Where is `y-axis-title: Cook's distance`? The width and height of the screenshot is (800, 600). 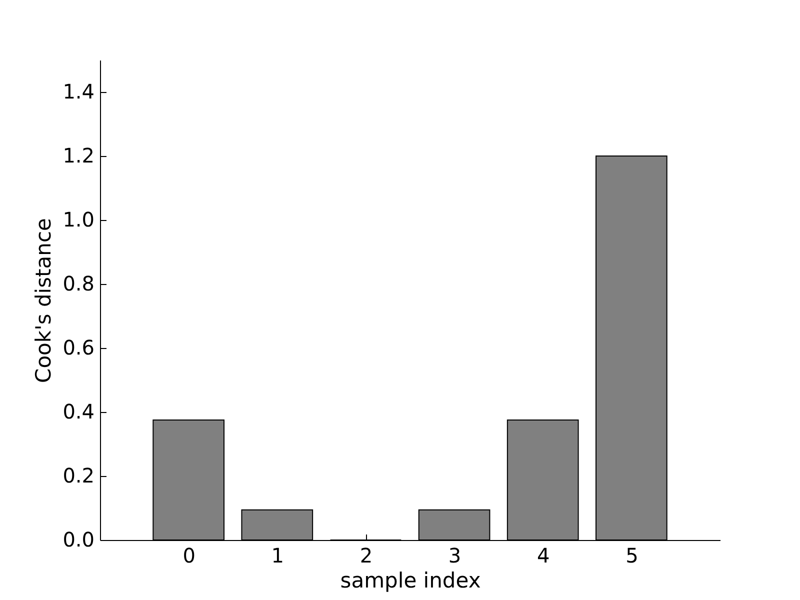 y-axis-title: Cook's distance is located at coordinates (44, 300).